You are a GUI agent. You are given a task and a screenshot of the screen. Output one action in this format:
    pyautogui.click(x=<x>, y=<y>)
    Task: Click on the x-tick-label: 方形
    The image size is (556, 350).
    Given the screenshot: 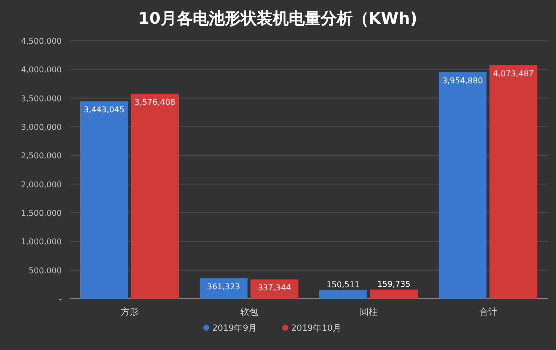 What is the action you would take?
    pyautogui.click(x=129, y=312)
    